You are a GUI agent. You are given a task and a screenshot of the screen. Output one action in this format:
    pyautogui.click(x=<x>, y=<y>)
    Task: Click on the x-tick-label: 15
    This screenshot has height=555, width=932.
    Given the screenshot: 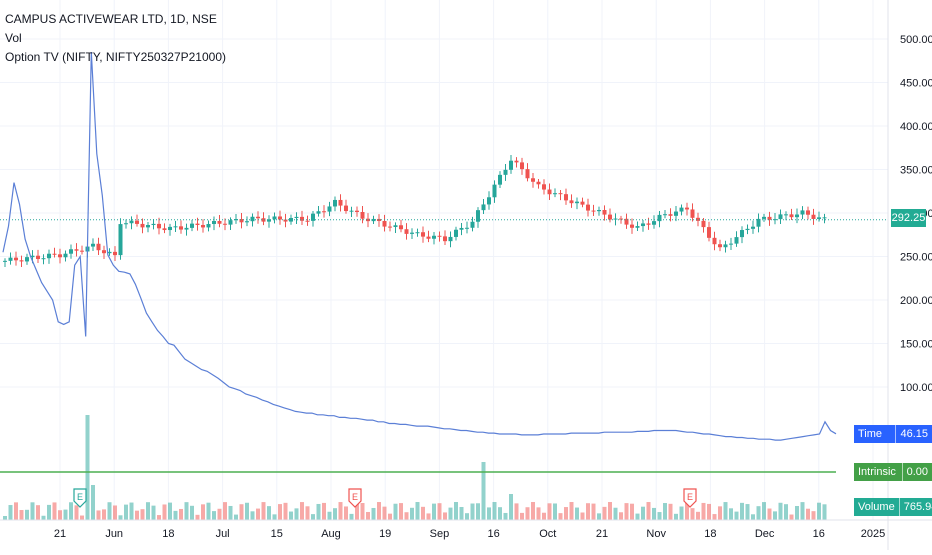 What is the action you would take?
    pyautogui.click(x=277, y=534)
    